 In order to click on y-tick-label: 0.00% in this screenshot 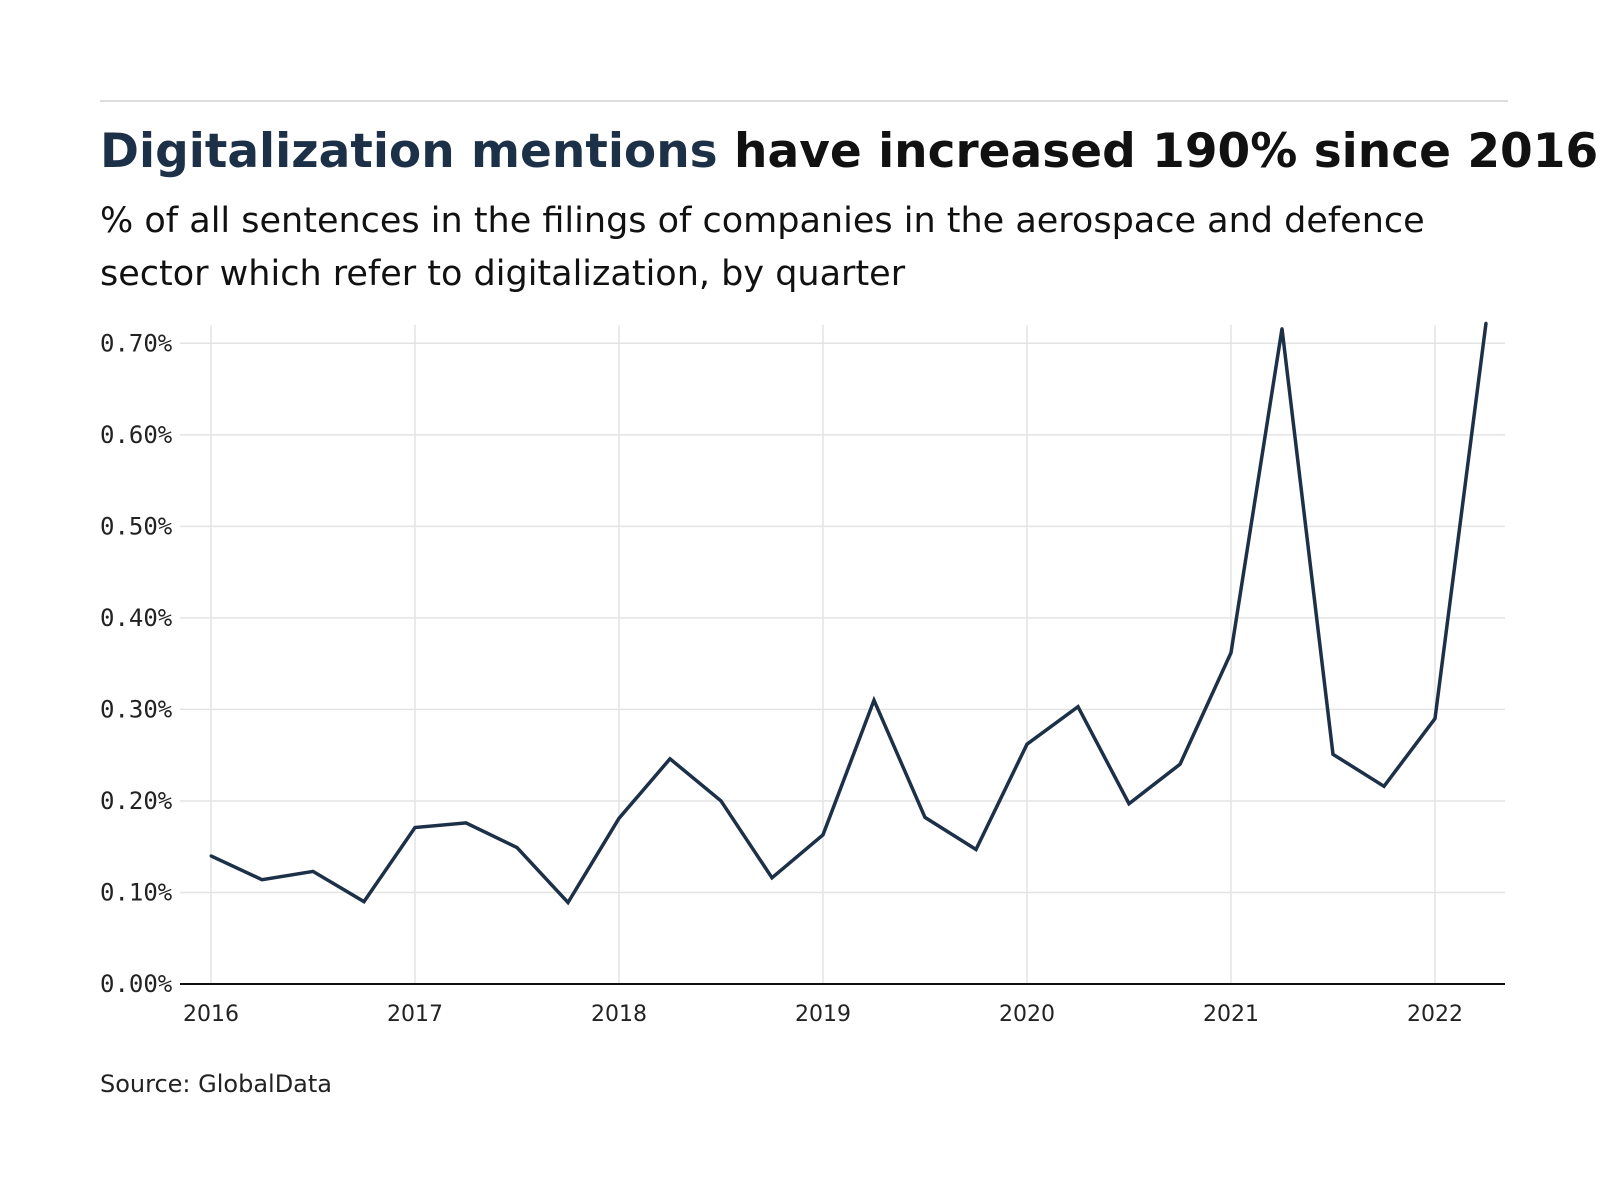, I will do `click(136, 984)`.